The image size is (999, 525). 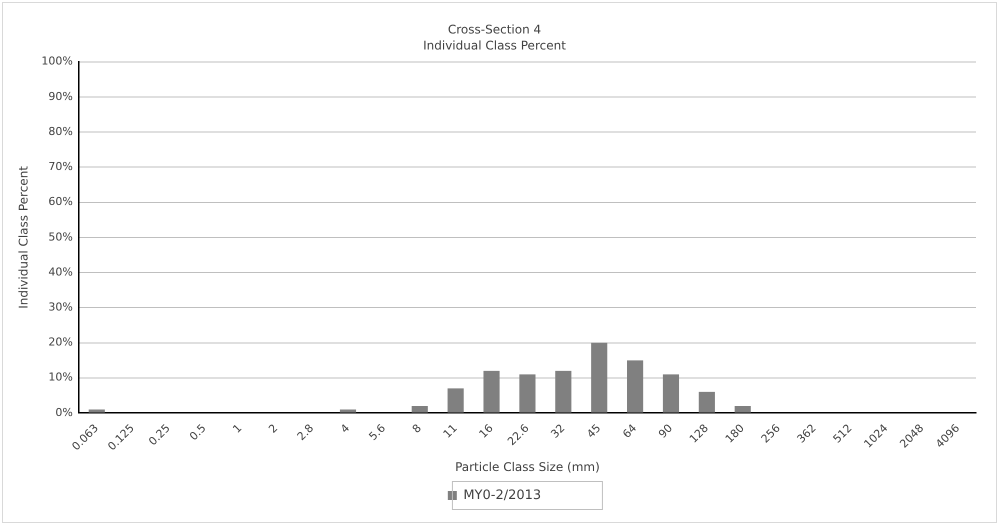 I want to click on x-tick-label: 0.5, so click(x=198, y=433).